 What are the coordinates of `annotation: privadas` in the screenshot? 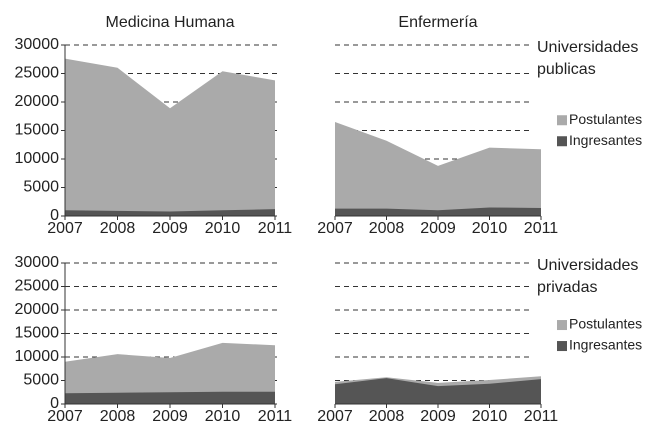 It's located at (567, 287).